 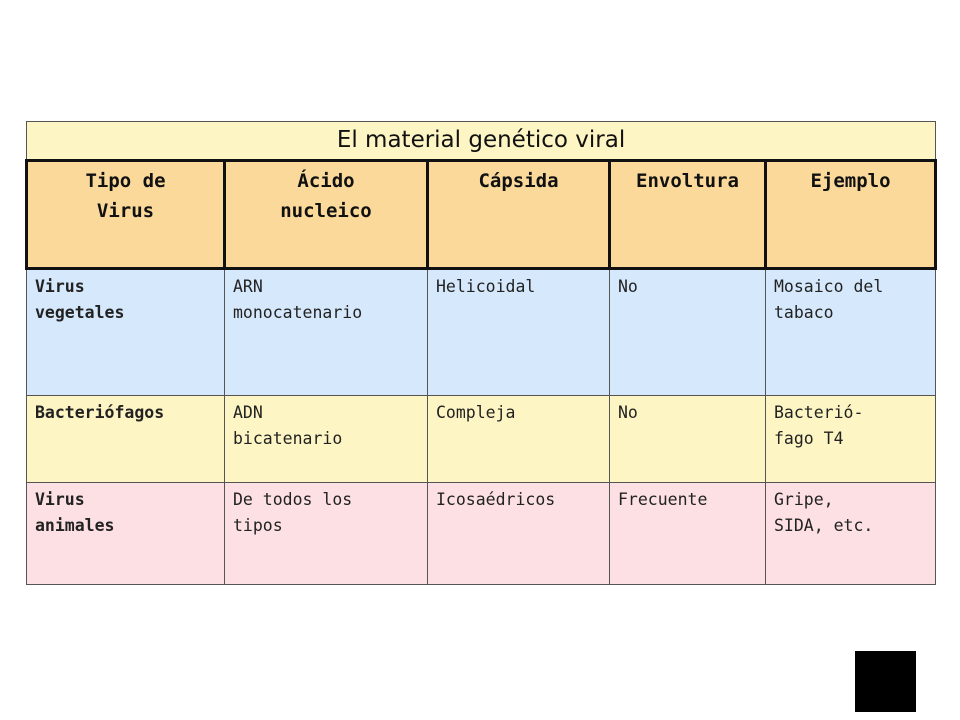 What do you see at coordinates (518, 332) in the screenshot?
I see `cell-capsida: Helicoidal` at bounding box center [518, 332].